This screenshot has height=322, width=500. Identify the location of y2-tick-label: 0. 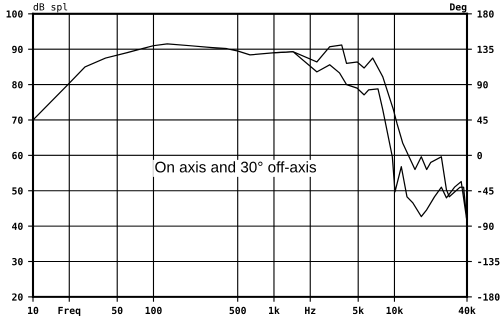
(479, 156).